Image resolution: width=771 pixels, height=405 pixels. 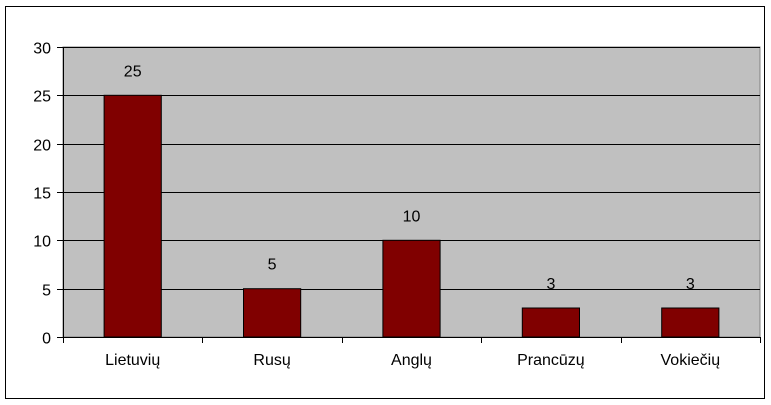 I want to click on y-axis-ticks: 0 5 10 15 20 25 30, so click(x=48, y=194).